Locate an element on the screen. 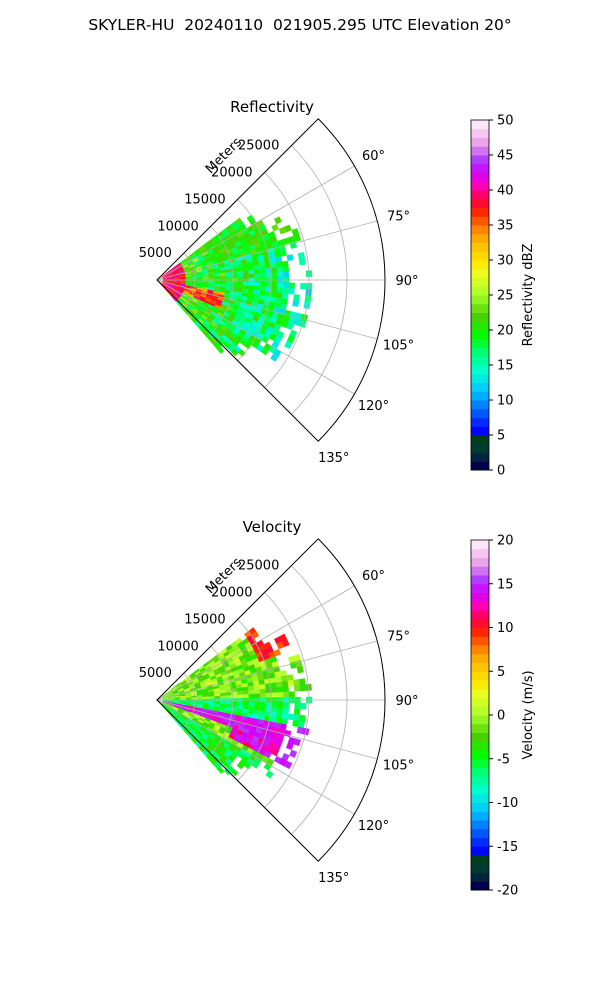 The width and height of the screenshot is (600, 1000). velocity-title: Velocity is located at coordinates (272, 527).